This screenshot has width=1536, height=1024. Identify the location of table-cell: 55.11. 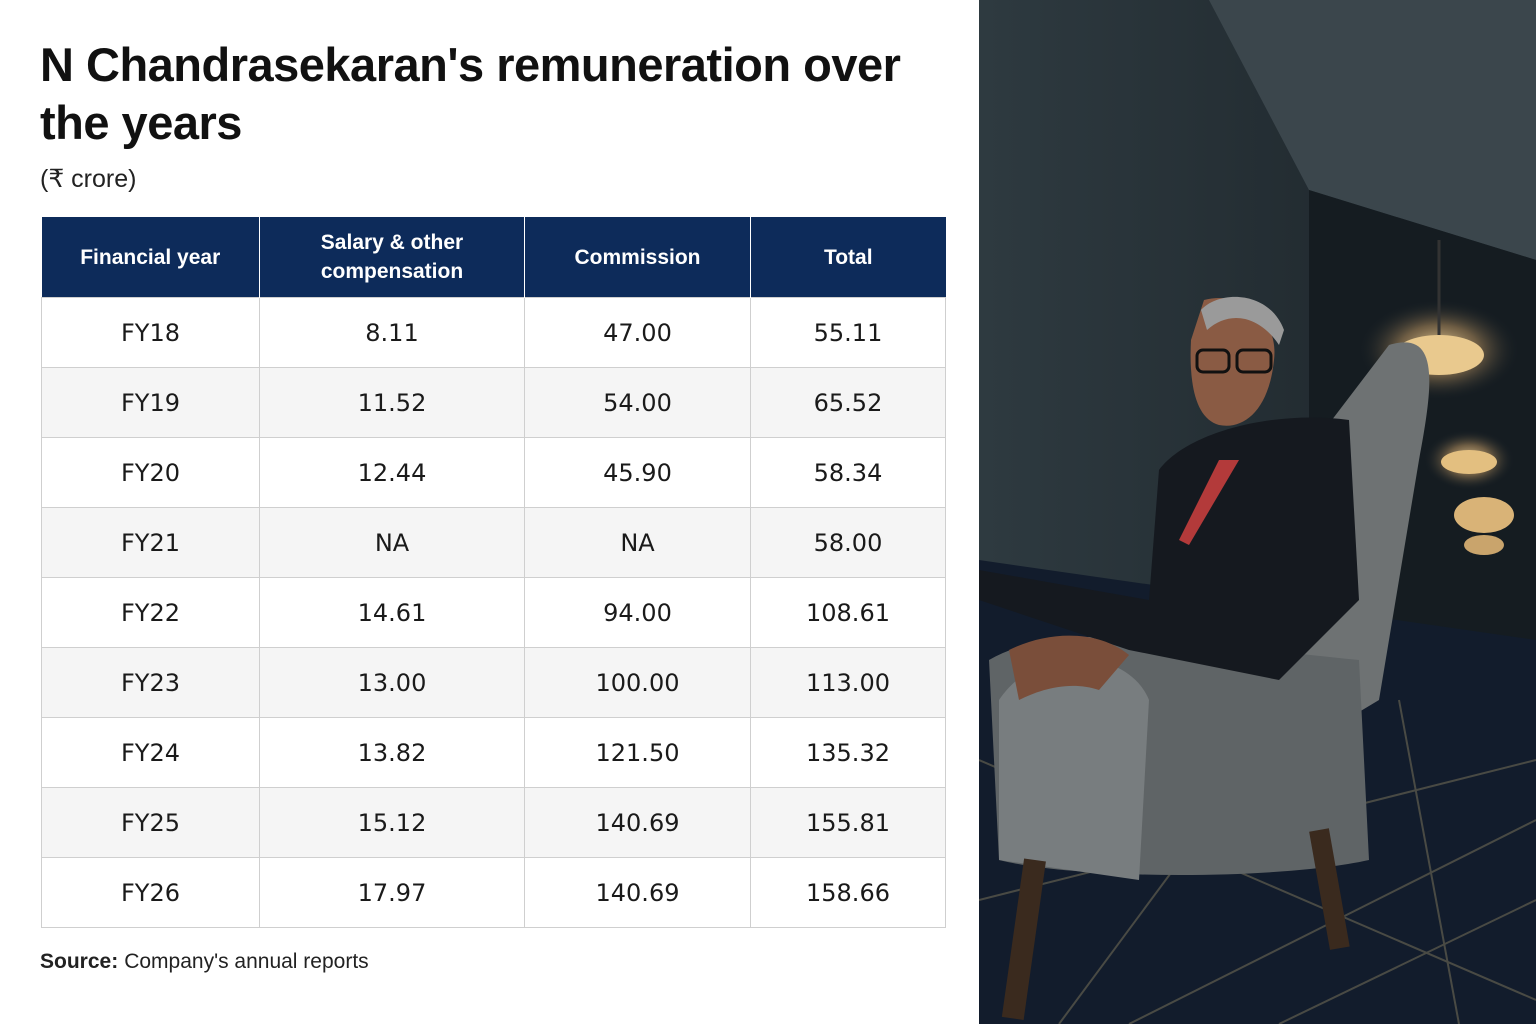
(848, 332).